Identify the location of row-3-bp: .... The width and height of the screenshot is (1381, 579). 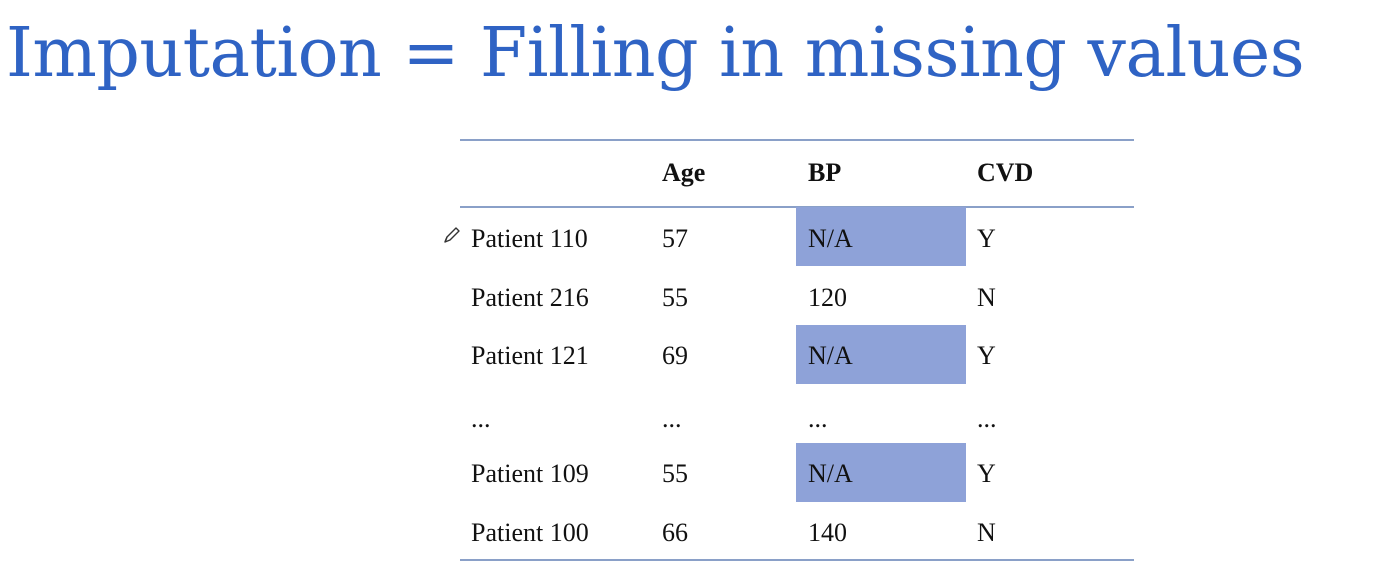
(818, 418).